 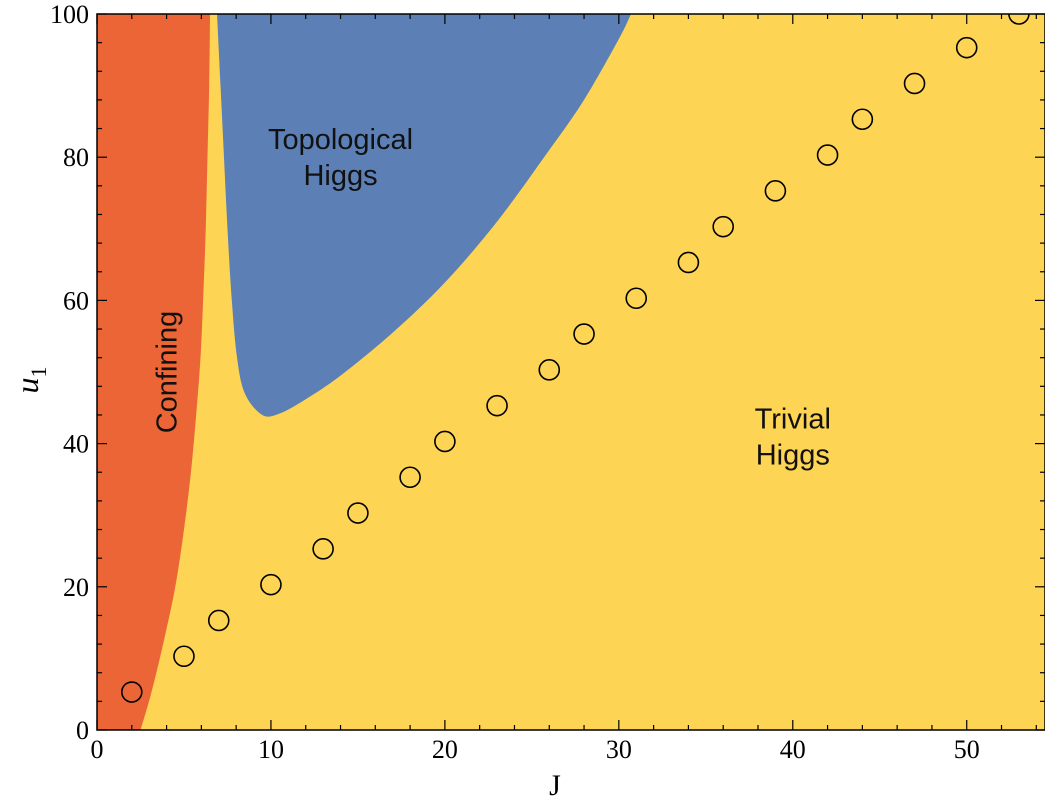 I want to click on region-label-line: Topological, so click(x=340, y=140).